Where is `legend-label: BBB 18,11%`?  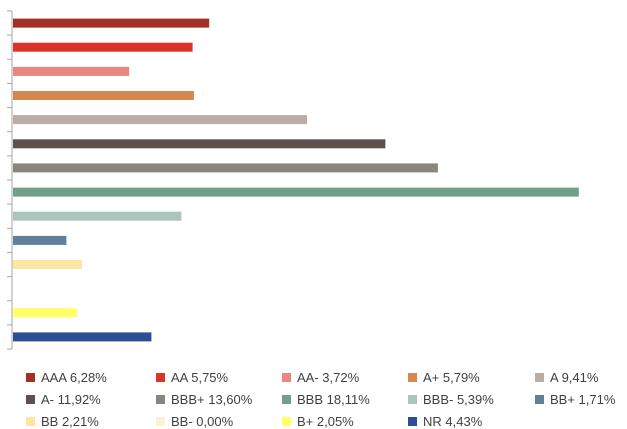
legend-label: BBB 18,11% is located at coordinates (333, 399).